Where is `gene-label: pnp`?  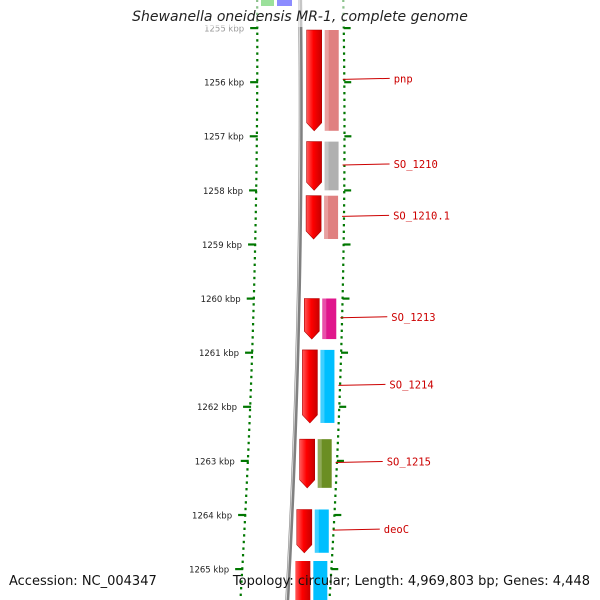 gene-label: pnp is located at coordinates (403, 79).